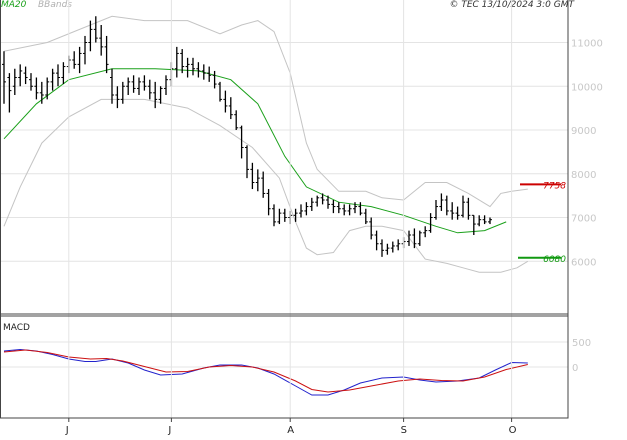  What do you see at coordinates (583, 175) in the screenshot?
I see `price-axis-label: 8000` at bounding box center [583, 175].